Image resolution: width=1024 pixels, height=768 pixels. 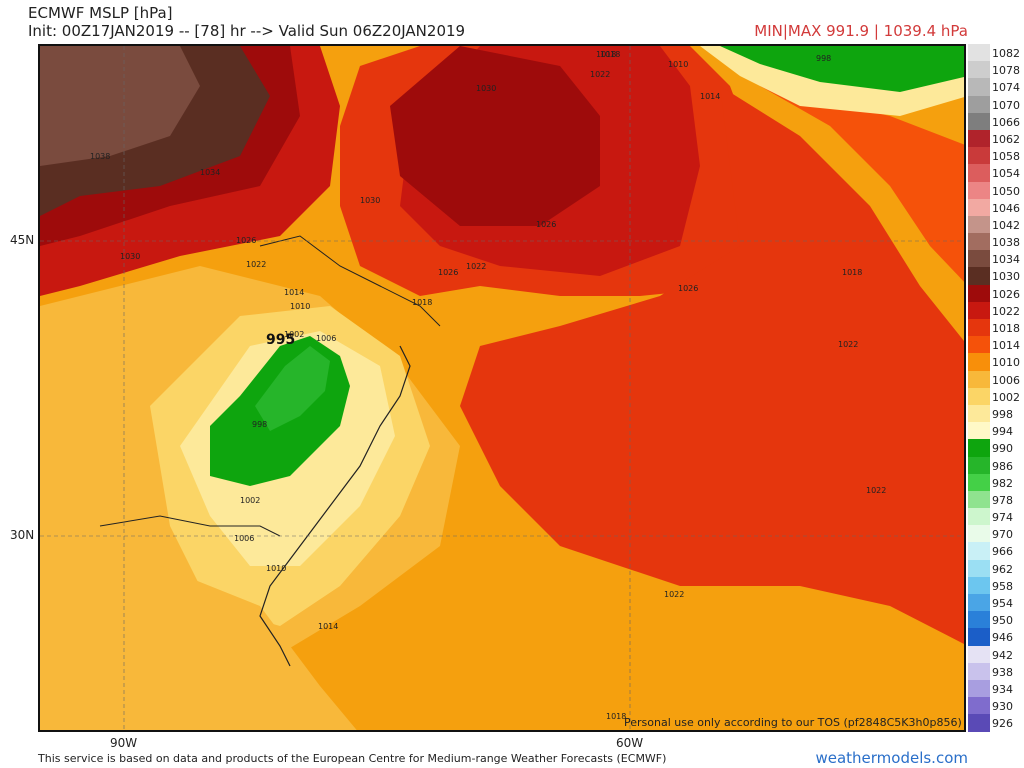 What do you see at coordinates (1002, 621) in the screenshot?
I see `colorbar-label: 950` at bounding box center [1002, 621].